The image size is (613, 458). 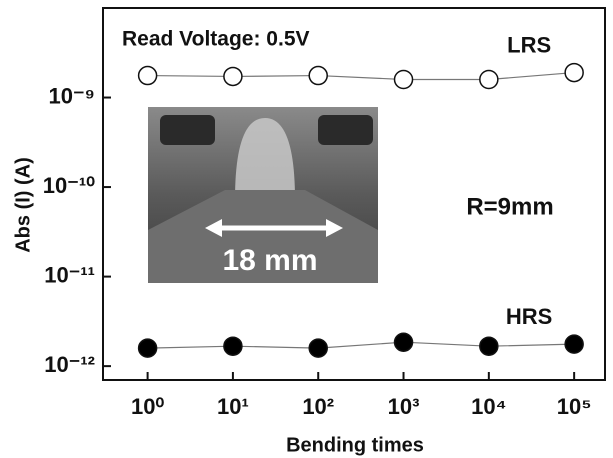 What do you see at coordinates (147, 406) in the screenshot?
I see `x-tick-label: 10⁰` at bounding box center [147, 406].